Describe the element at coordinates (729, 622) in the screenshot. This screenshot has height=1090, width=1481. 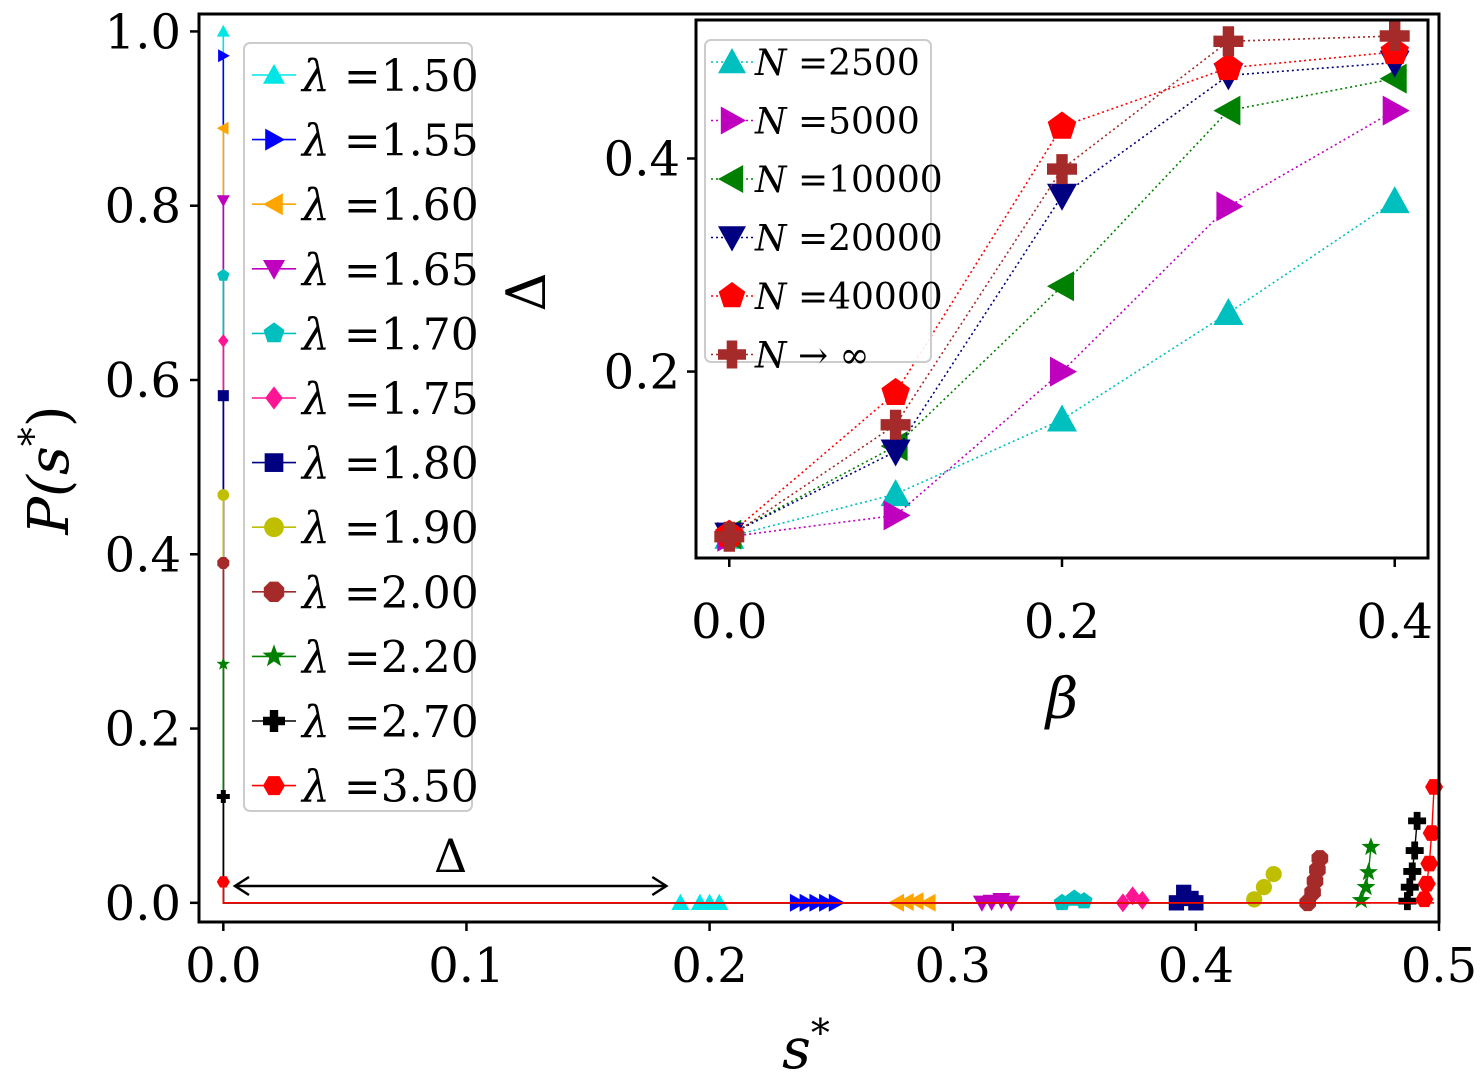
I see `inset-x-tick-label: 0.0` at that location.